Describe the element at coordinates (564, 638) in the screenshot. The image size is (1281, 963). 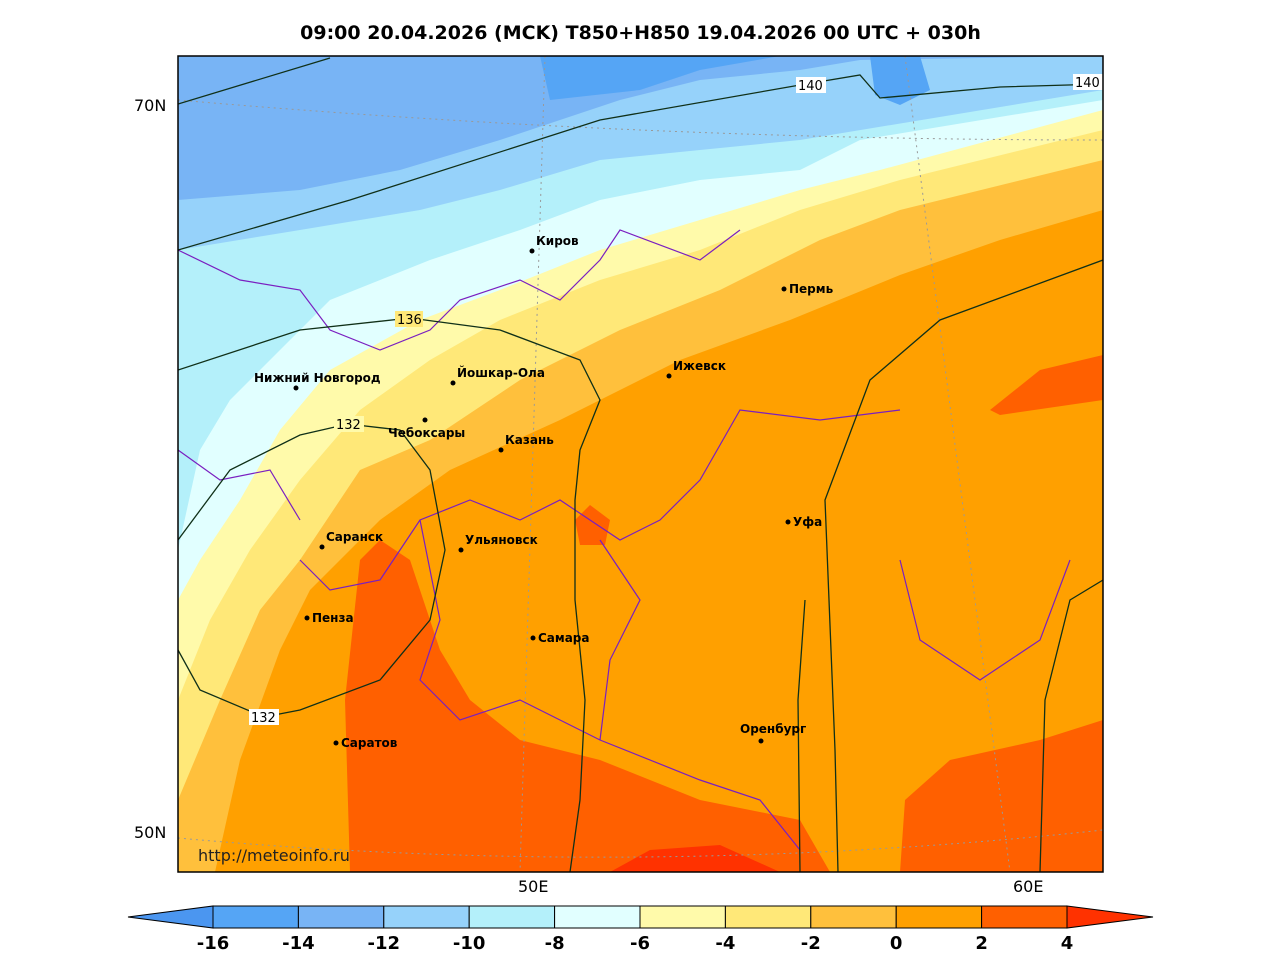
I see `city-label: Самара` at that location.